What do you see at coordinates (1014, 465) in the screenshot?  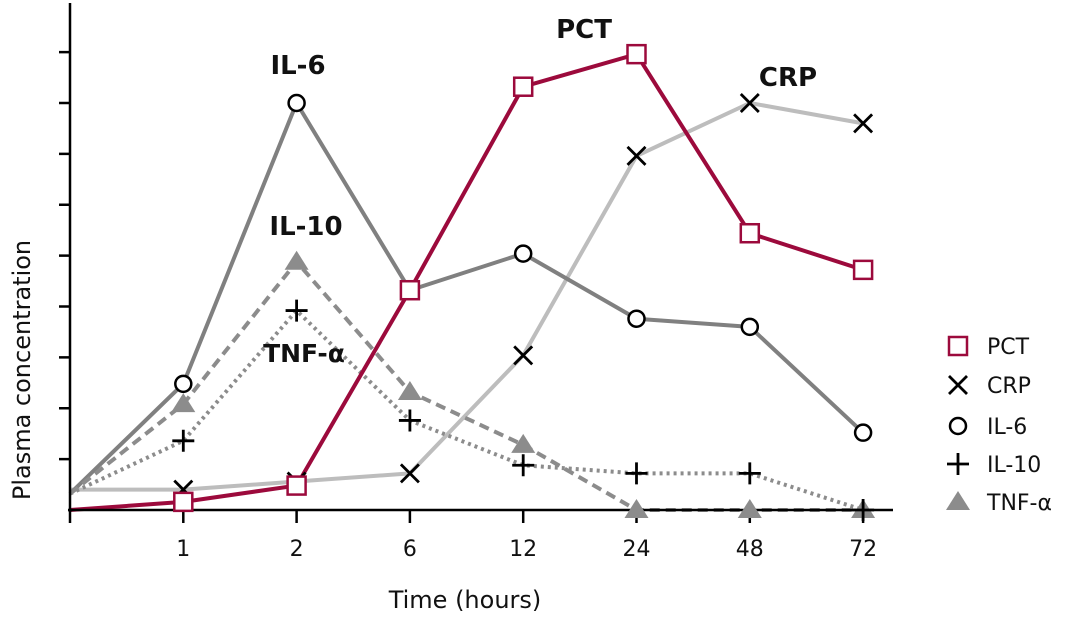 I see `legend-label: IL-10` at bounding box center [1014, 465].